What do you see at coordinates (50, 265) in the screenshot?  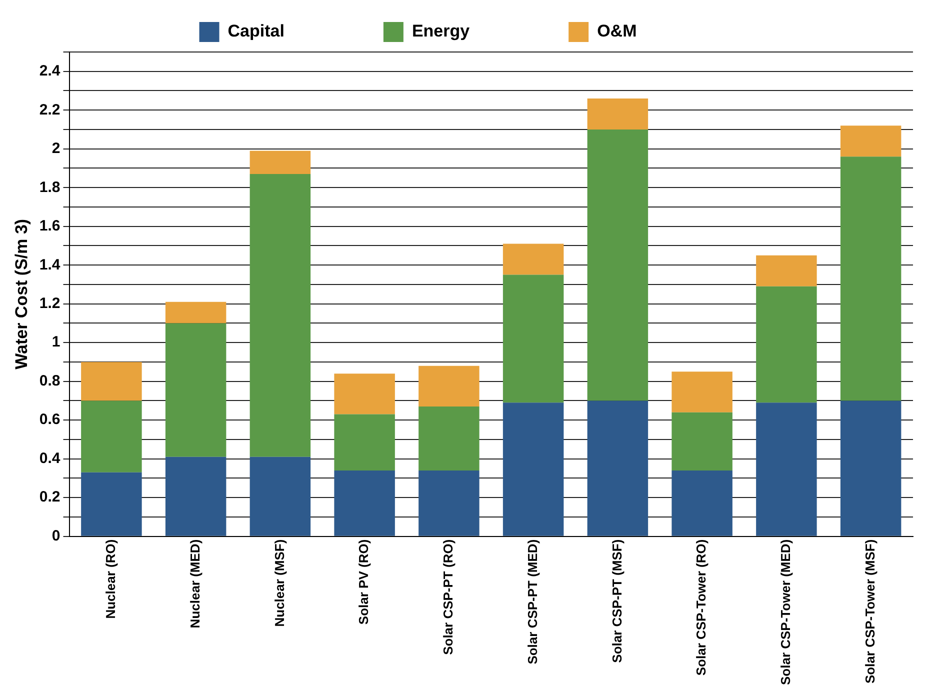 I see `y-tick-label: 1.4` at bounding box center [50, 265].